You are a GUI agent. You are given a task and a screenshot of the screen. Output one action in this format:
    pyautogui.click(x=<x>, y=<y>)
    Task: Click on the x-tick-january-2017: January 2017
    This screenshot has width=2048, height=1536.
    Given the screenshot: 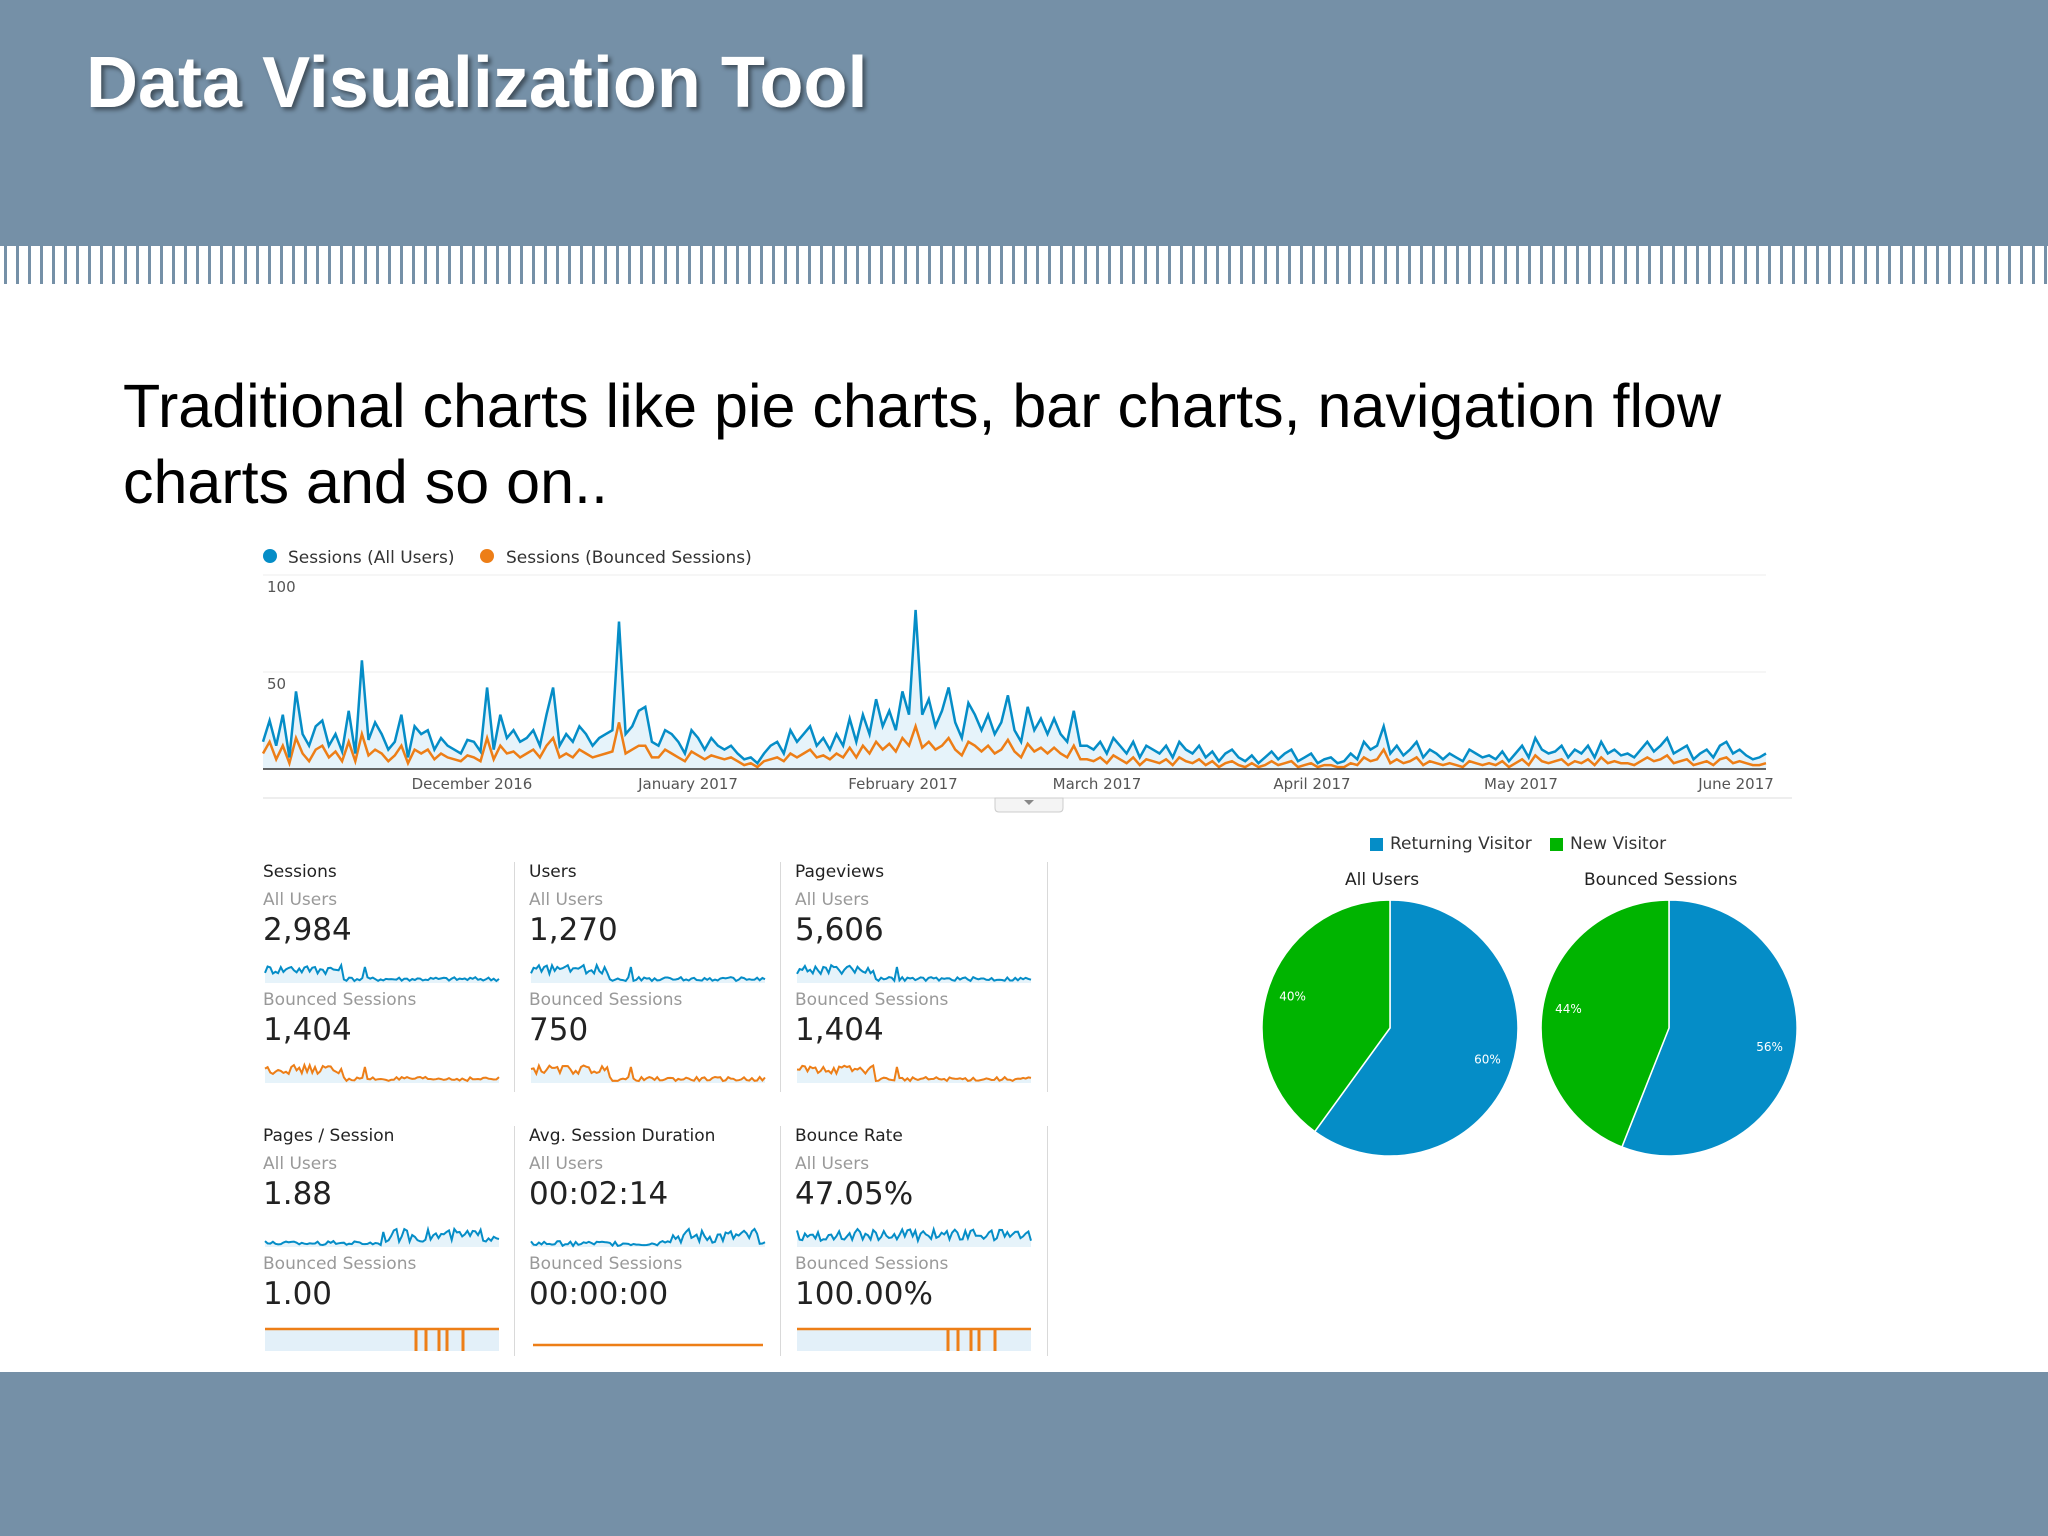 What is the action you would take?
    pyautogui.click(x=687, y=784)
    